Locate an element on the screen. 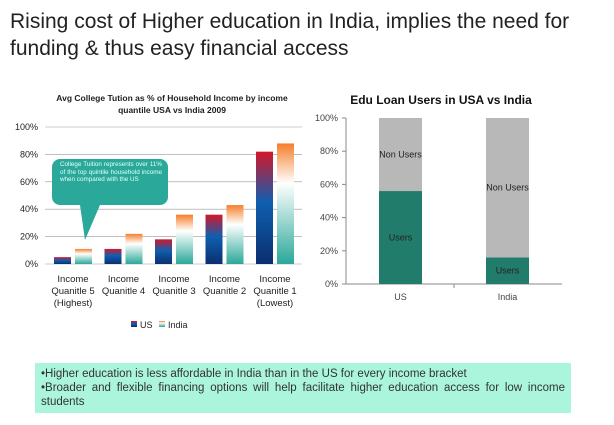  x-tick-label: US is located at coordinates (400, 297).